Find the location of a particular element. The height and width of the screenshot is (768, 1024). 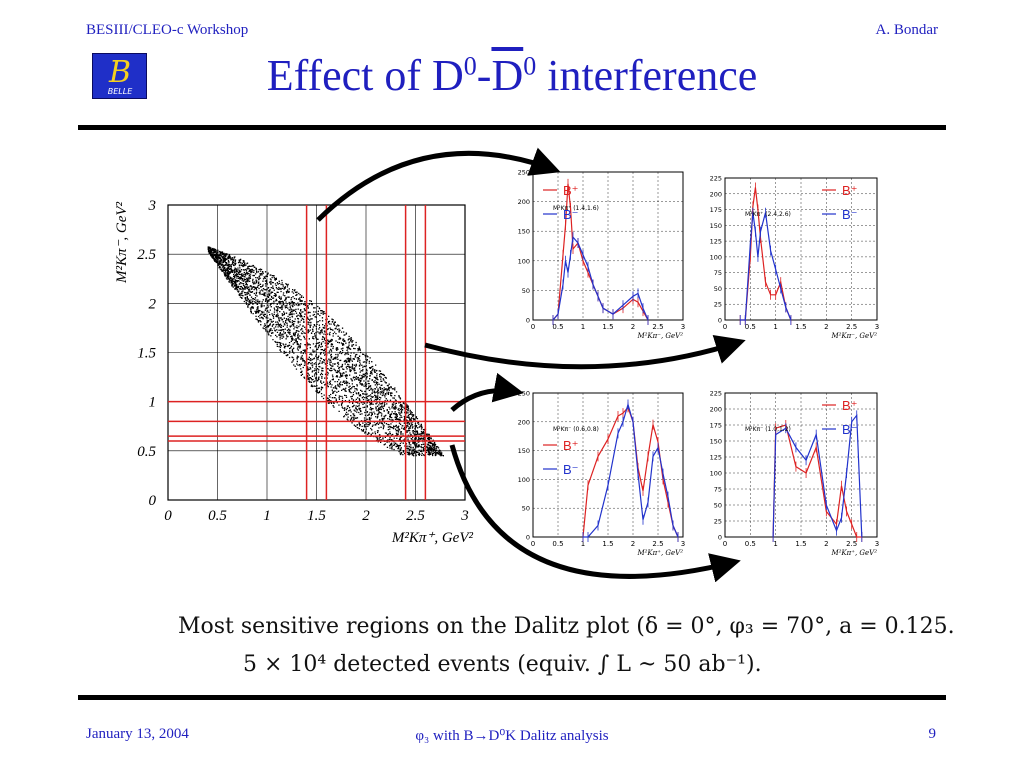

dalitz-x-tick: 2 is located at coordinates (366, 516).